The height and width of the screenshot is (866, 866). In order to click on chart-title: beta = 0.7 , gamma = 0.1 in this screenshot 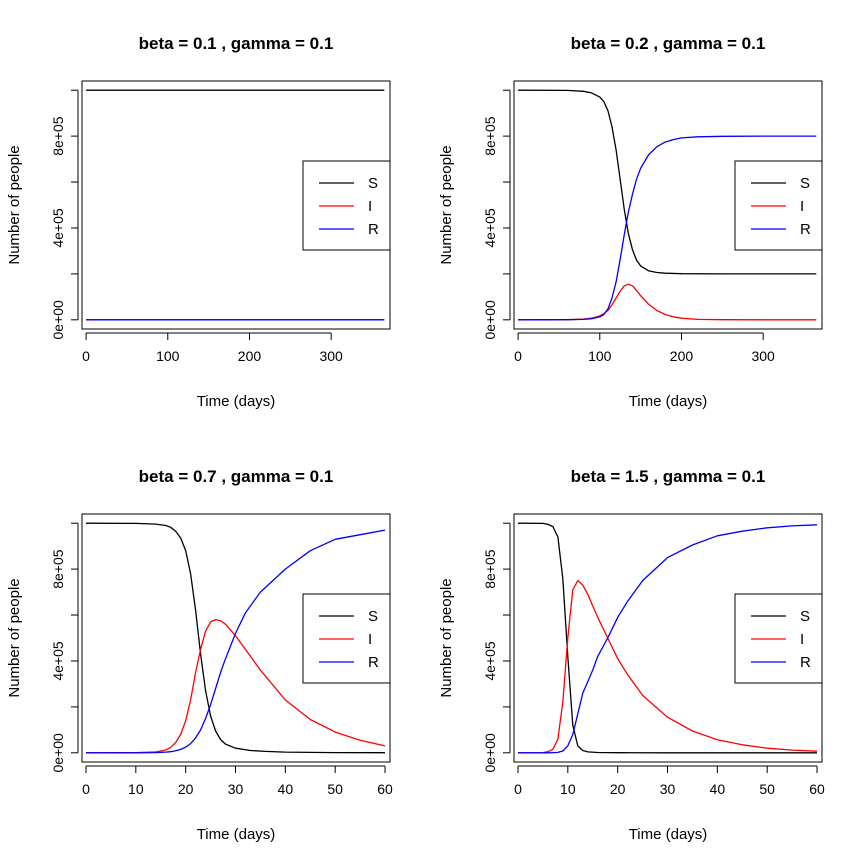, I will do `click(236, 476)`.